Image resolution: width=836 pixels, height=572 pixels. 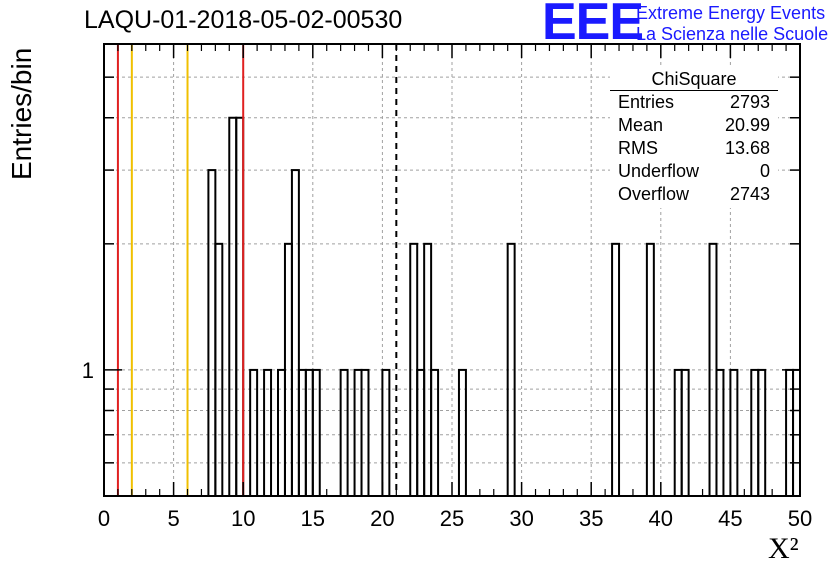 I want to click on logo-line-1: Extreme Energy Events, so click(x=731, y=13).